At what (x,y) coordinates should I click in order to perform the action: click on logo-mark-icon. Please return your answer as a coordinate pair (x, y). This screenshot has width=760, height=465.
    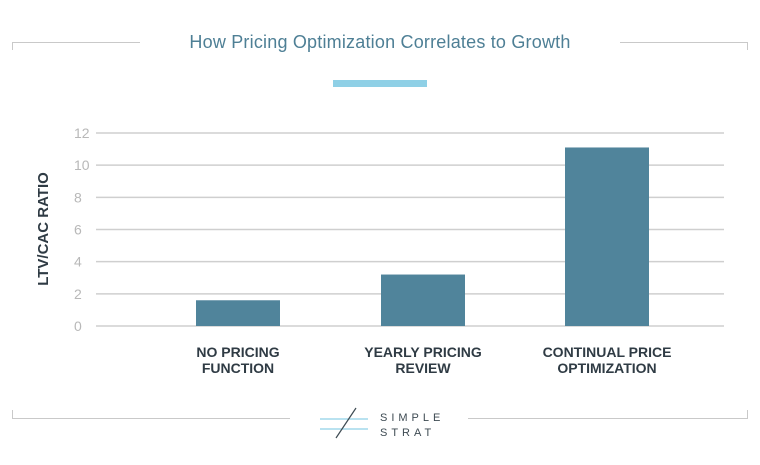
    Looking at the image, I should click on (344, 423).